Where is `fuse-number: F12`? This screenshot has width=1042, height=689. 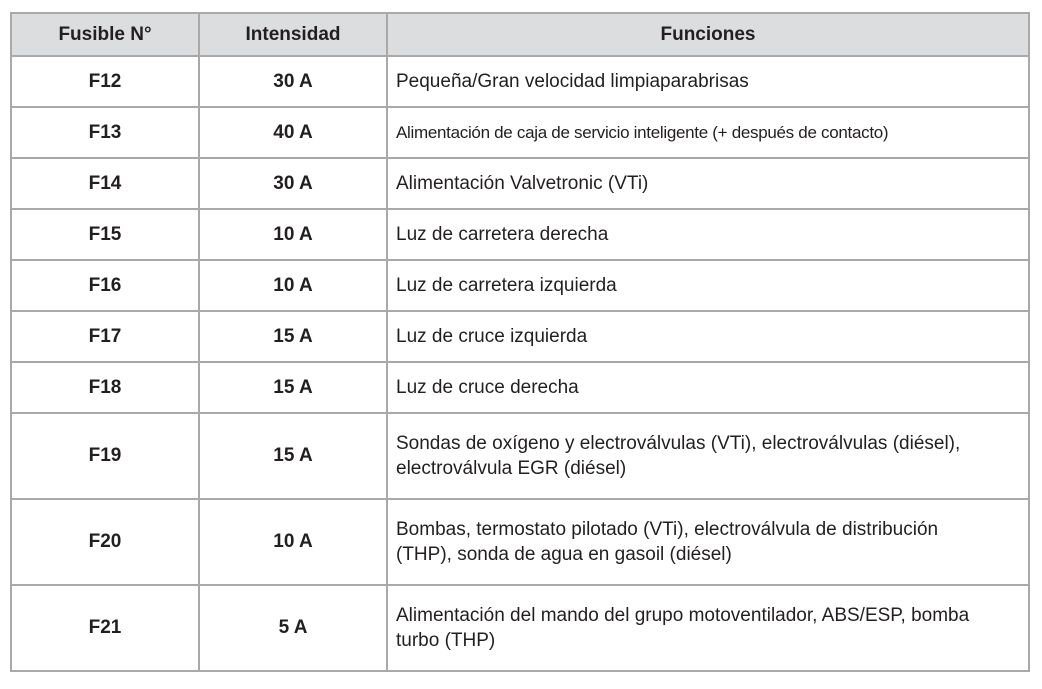 fuse-number: F12 is located at coordinates (105, 81).